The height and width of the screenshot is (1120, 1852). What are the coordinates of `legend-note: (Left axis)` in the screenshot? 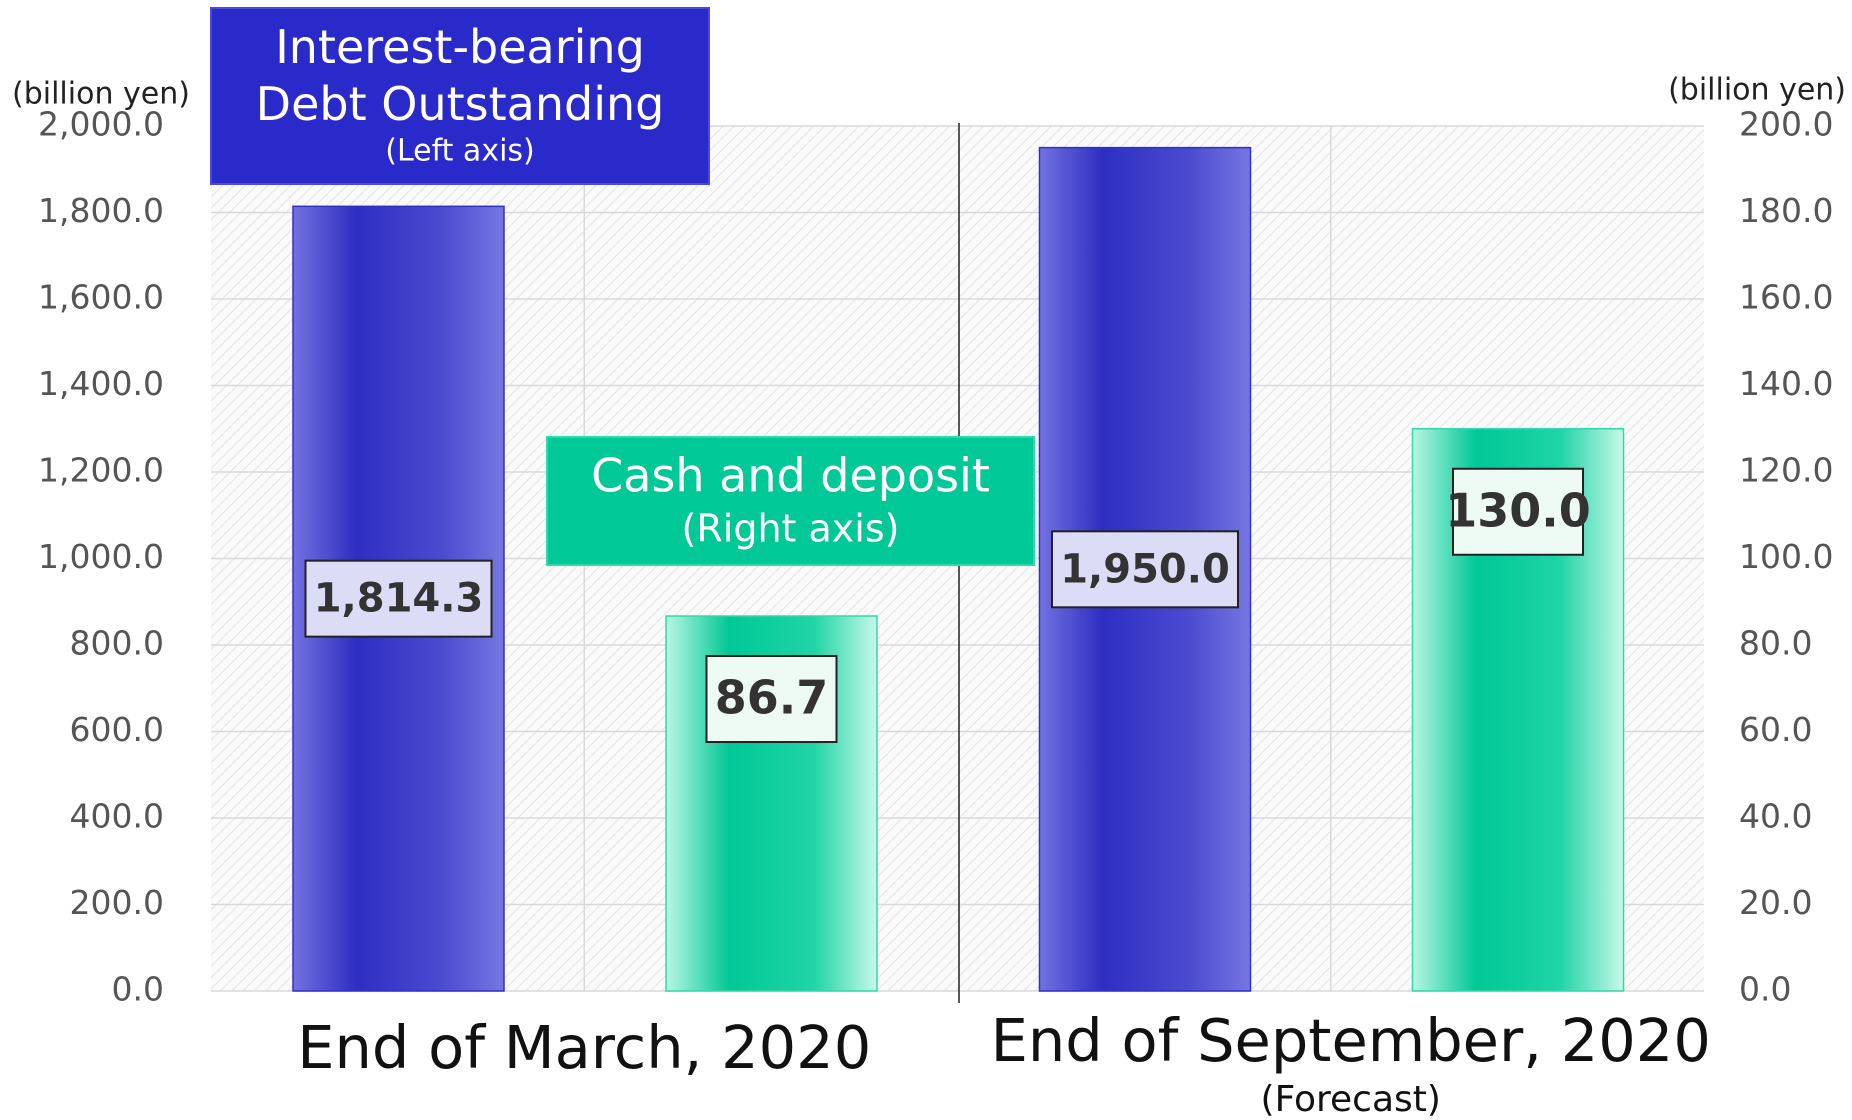 It's located at (460, 151).